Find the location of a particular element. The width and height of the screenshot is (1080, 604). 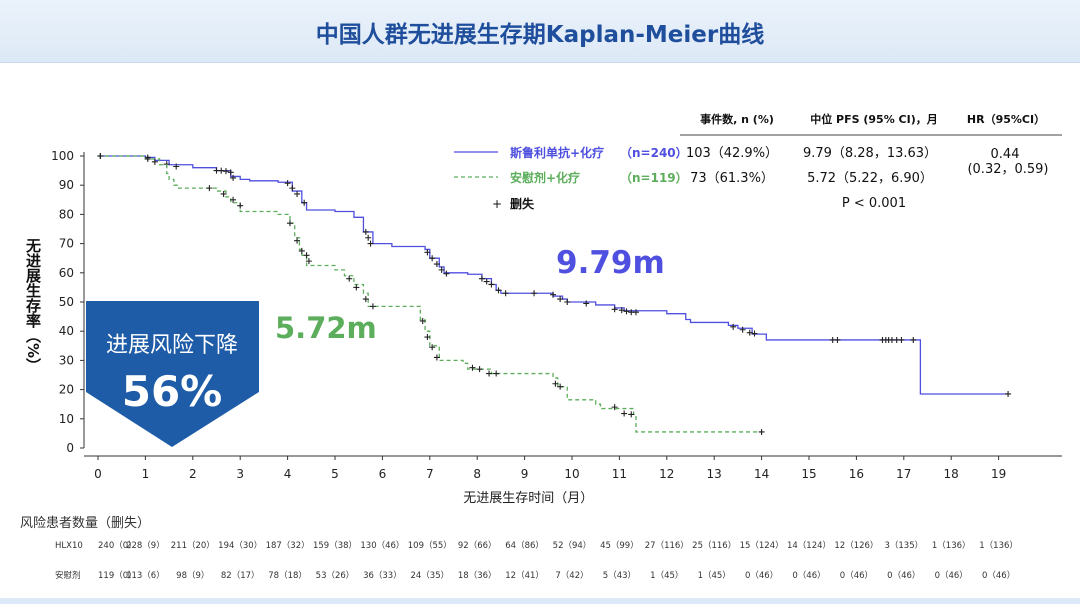

risk-value: 113（6） is located at coordinates (145, 575).